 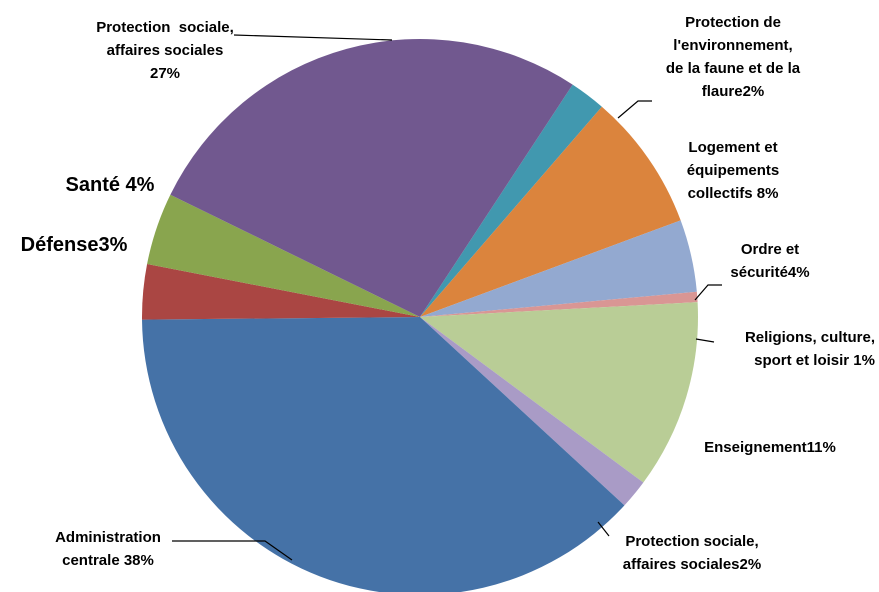 I want to click on leader-line-prot_sociale2, so click(x=603, y=529).